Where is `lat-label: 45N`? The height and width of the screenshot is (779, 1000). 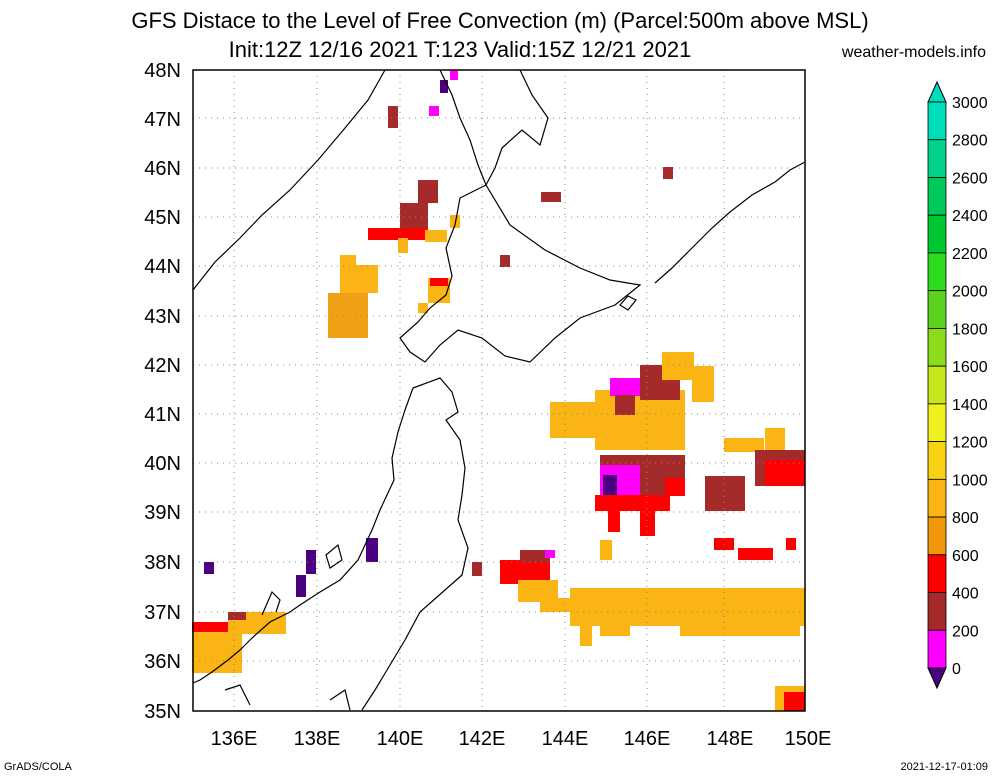 lat-label: 45N is located at coordinates (162, 218).